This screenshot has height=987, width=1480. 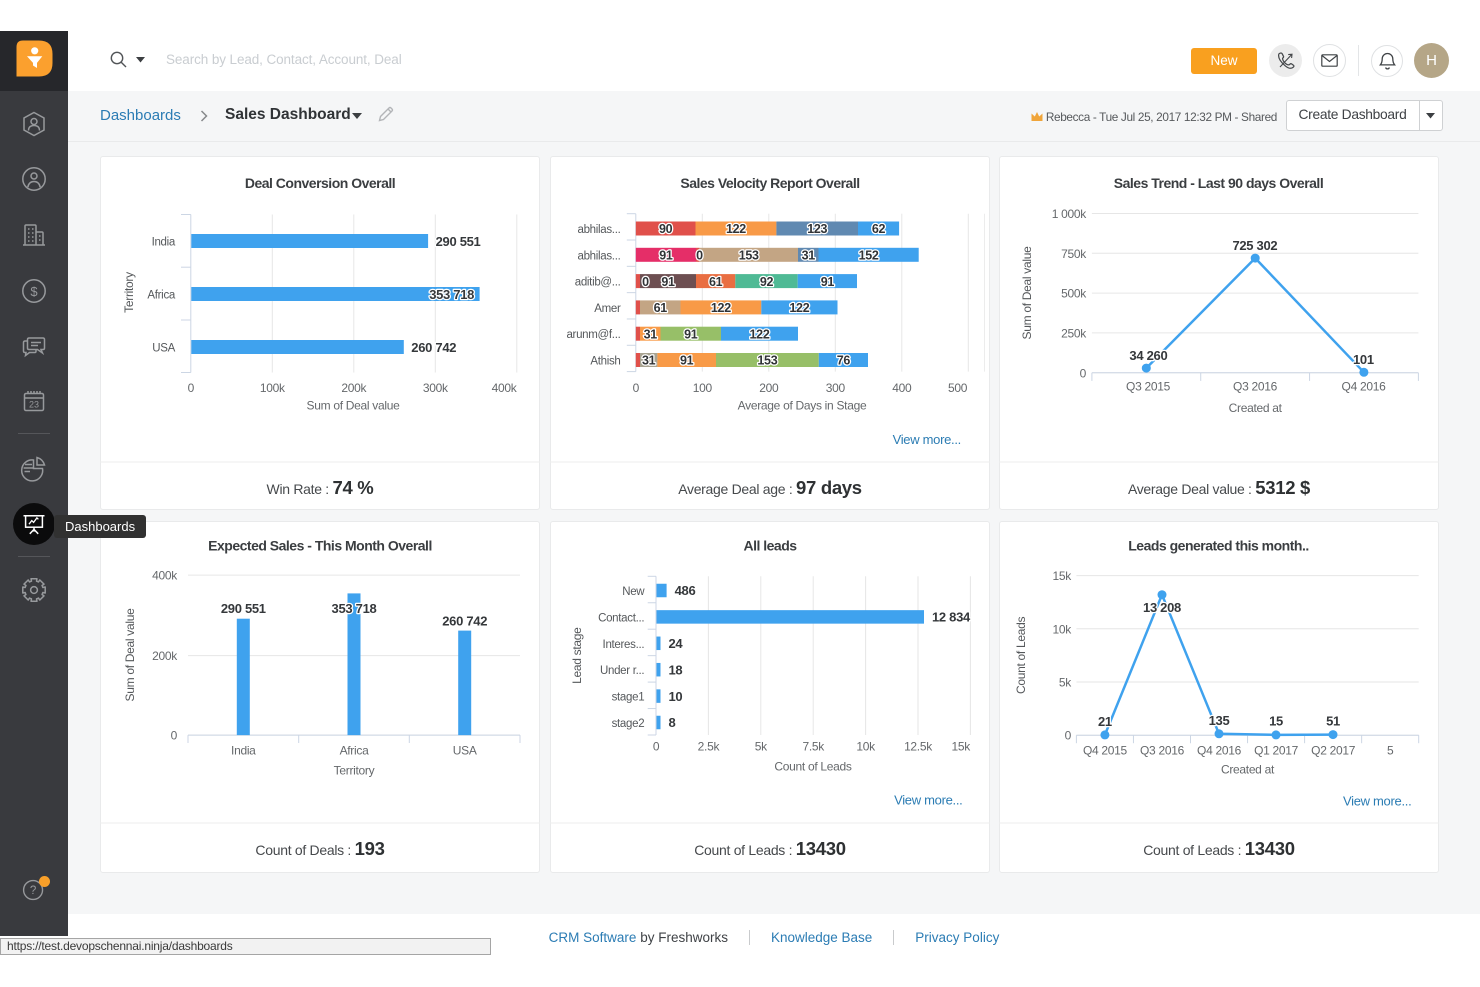 I want to click on svg-text: 2.5k, so click(x=709, y=747).